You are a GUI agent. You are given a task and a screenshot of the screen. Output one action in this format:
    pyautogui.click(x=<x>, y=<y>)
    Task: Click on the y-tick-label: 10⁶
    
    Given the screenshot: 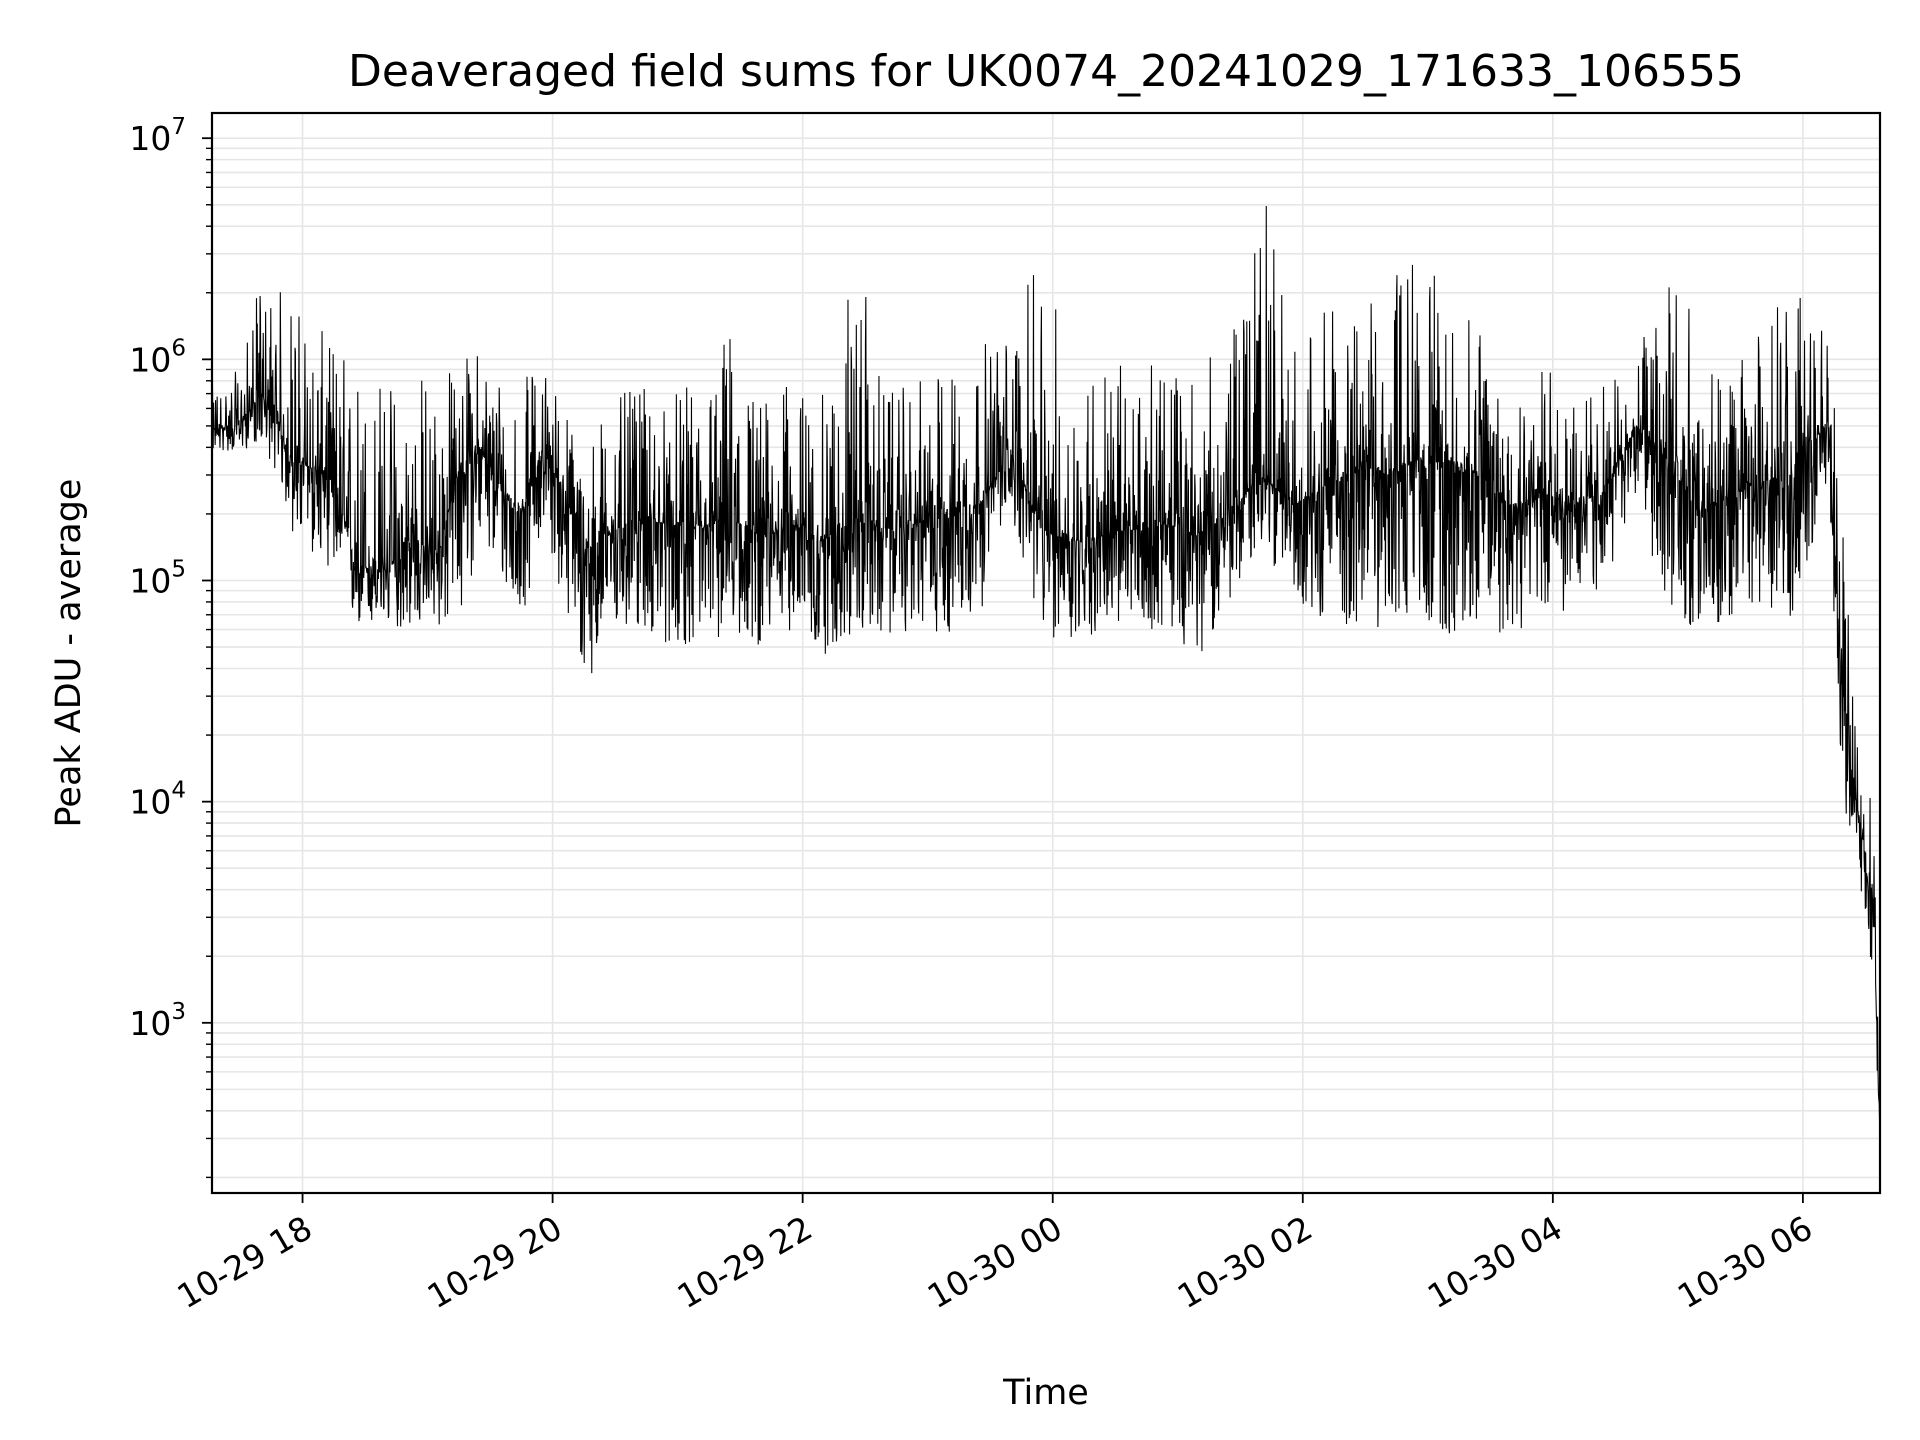 What is the action you would take?
    pyautogui.click(x=157, y=357)
    